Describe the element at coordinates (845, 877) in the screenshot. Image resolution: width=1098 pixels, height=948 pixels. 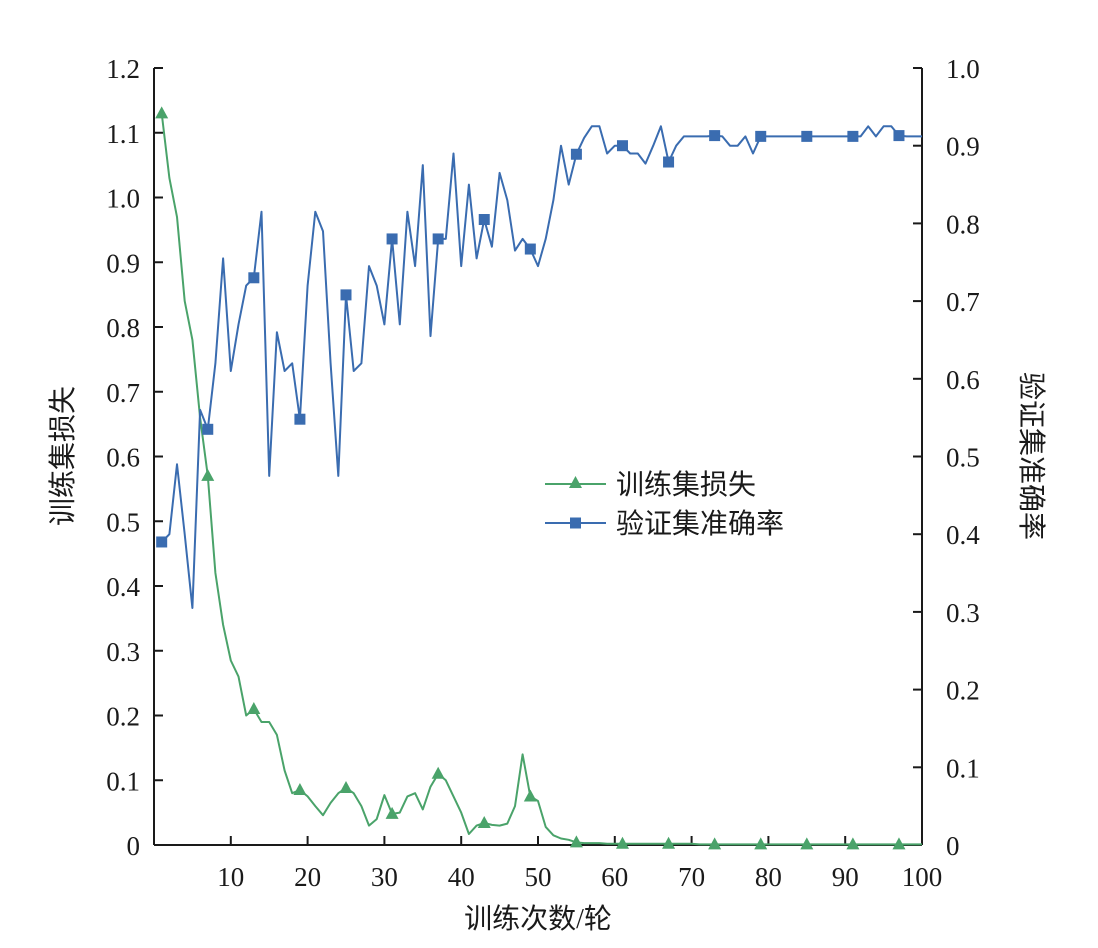
I see `x-tick-label: 90` at that location.